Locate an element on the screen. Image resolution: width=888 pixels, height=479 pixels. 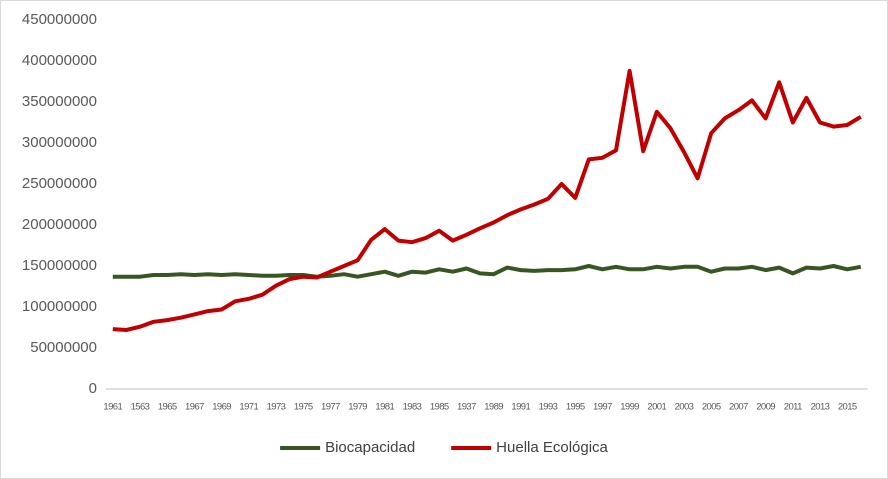
y-tick-label: 50000000 is located at coordinates (63, 347).